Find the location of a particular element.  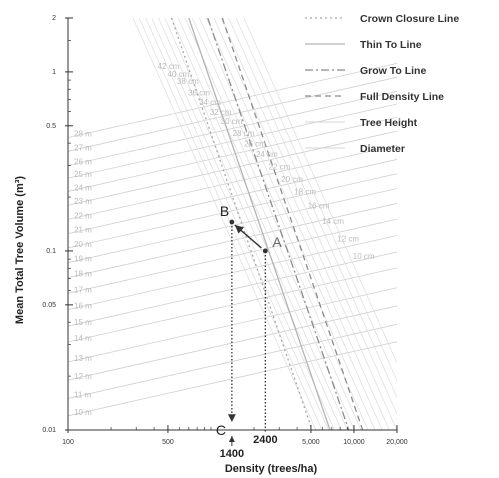

height-label: 17 m is located at coordinates (83, 289).